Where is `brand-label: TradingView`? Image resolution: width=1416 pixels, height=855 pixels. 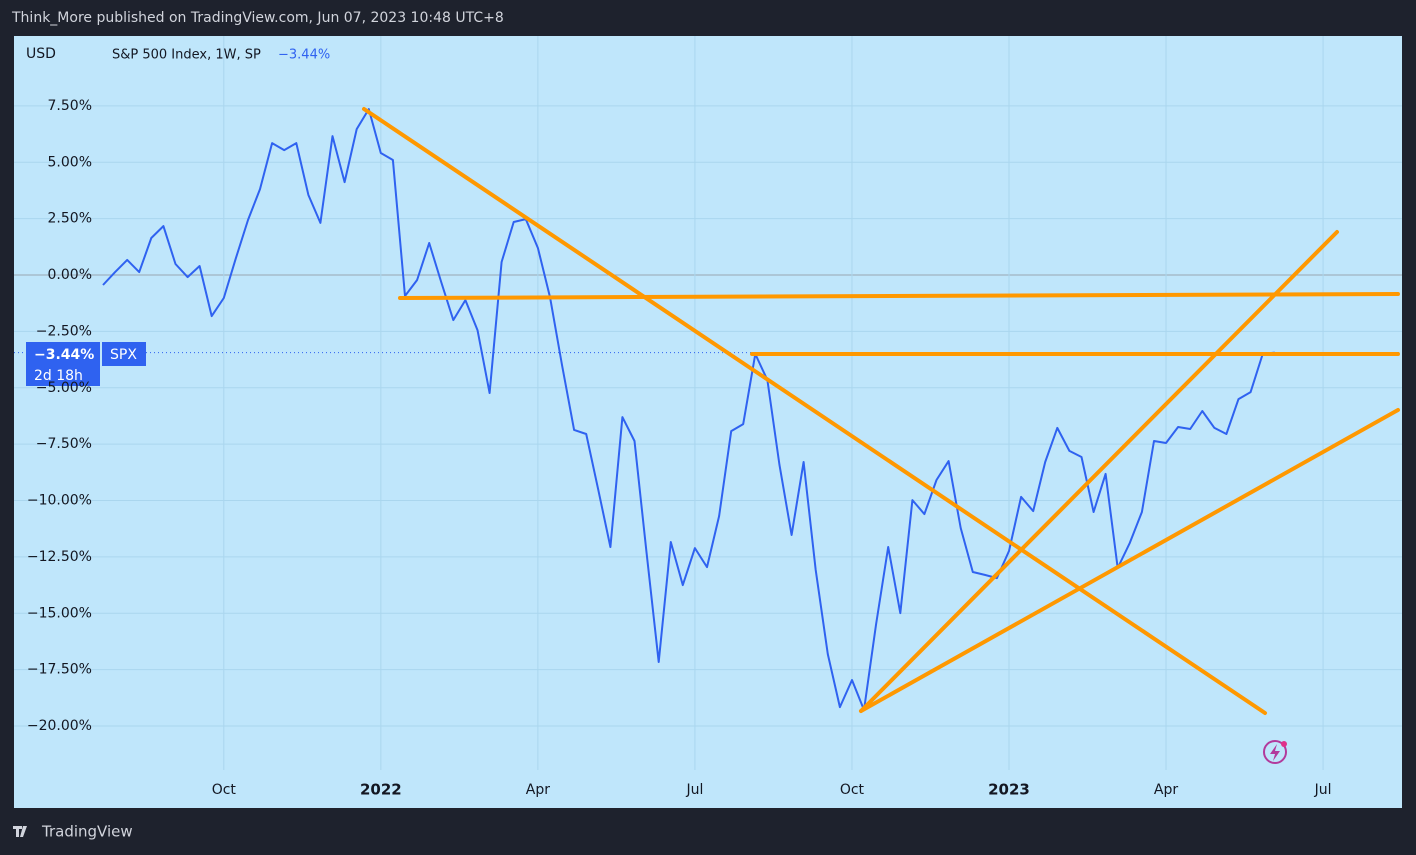
brand-label: TradingView is located at coordinates (87, 832).